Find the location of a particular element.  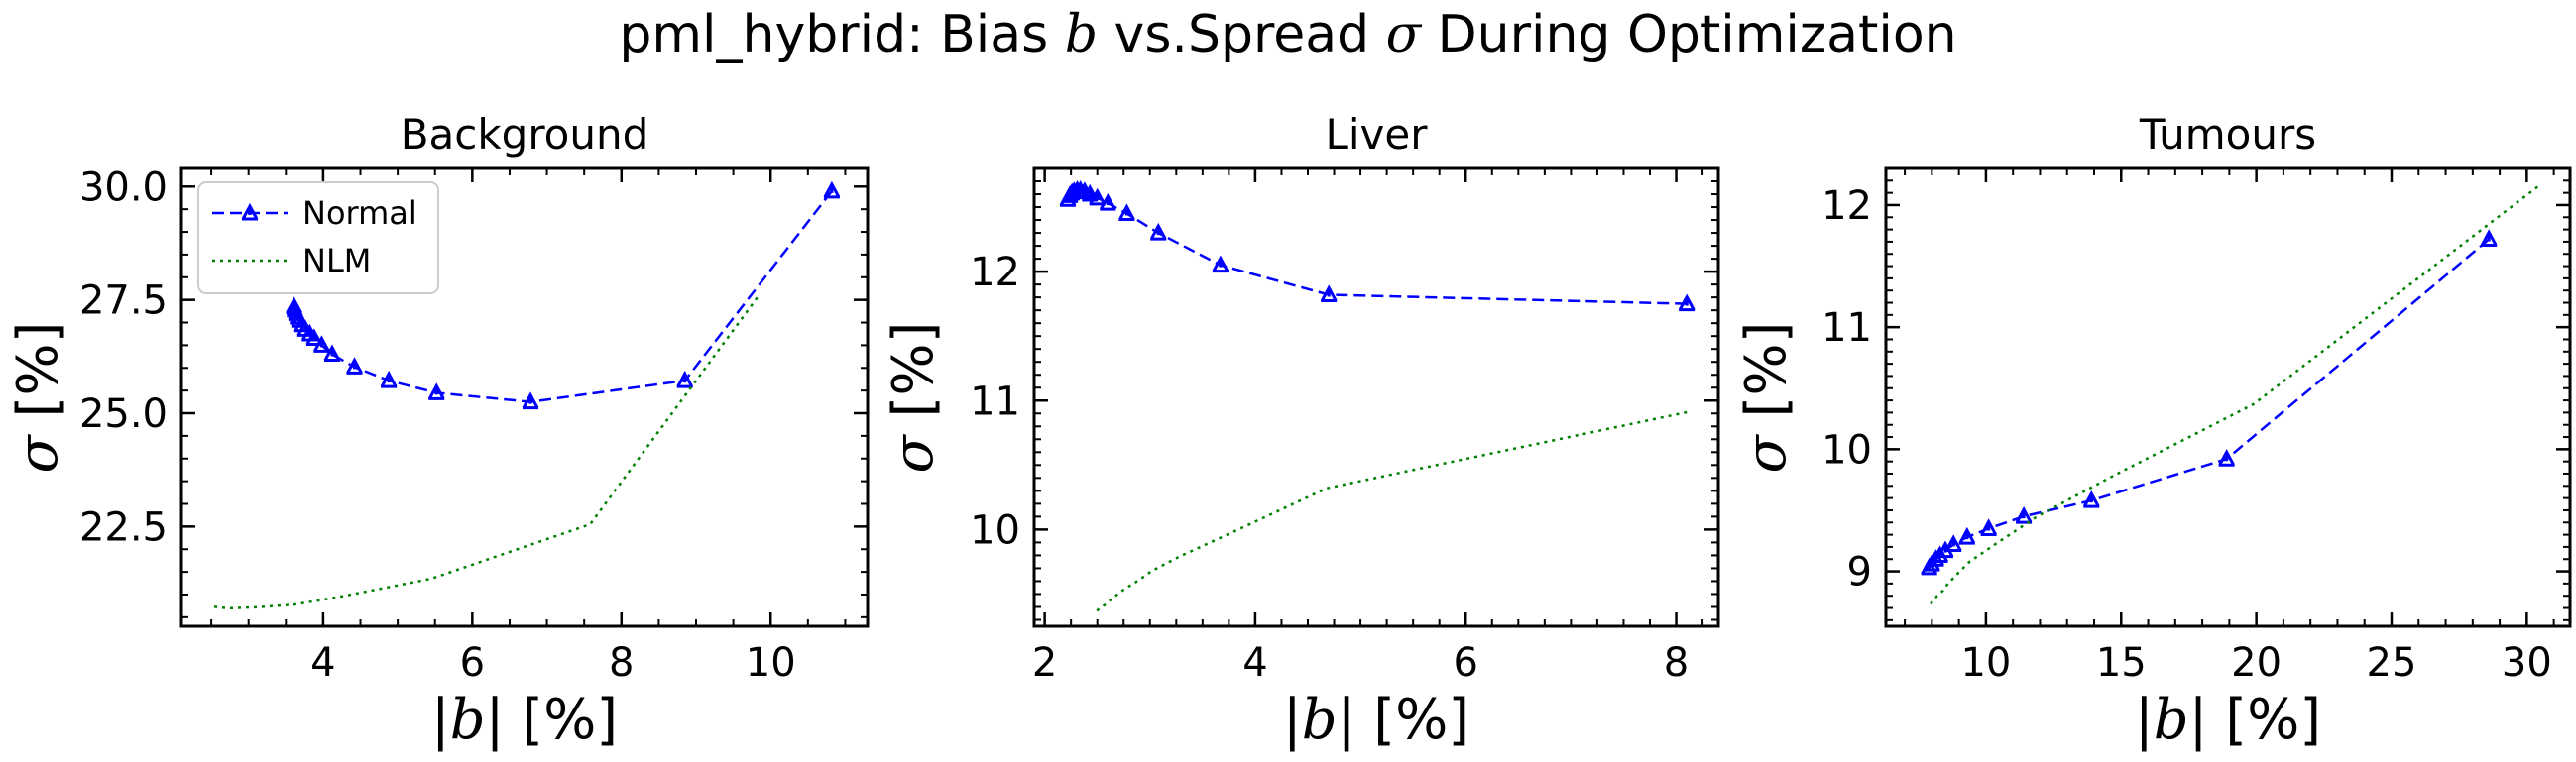

y-tick-label: 9 is located at coordinates (1860, 573).